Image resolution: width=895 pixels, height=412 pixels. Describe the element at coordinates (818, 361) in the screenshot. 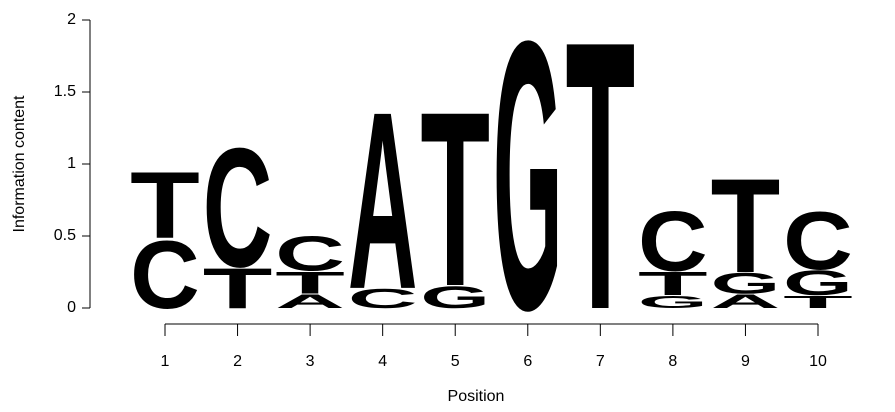

I see `x-tick-label: 10` at that location.